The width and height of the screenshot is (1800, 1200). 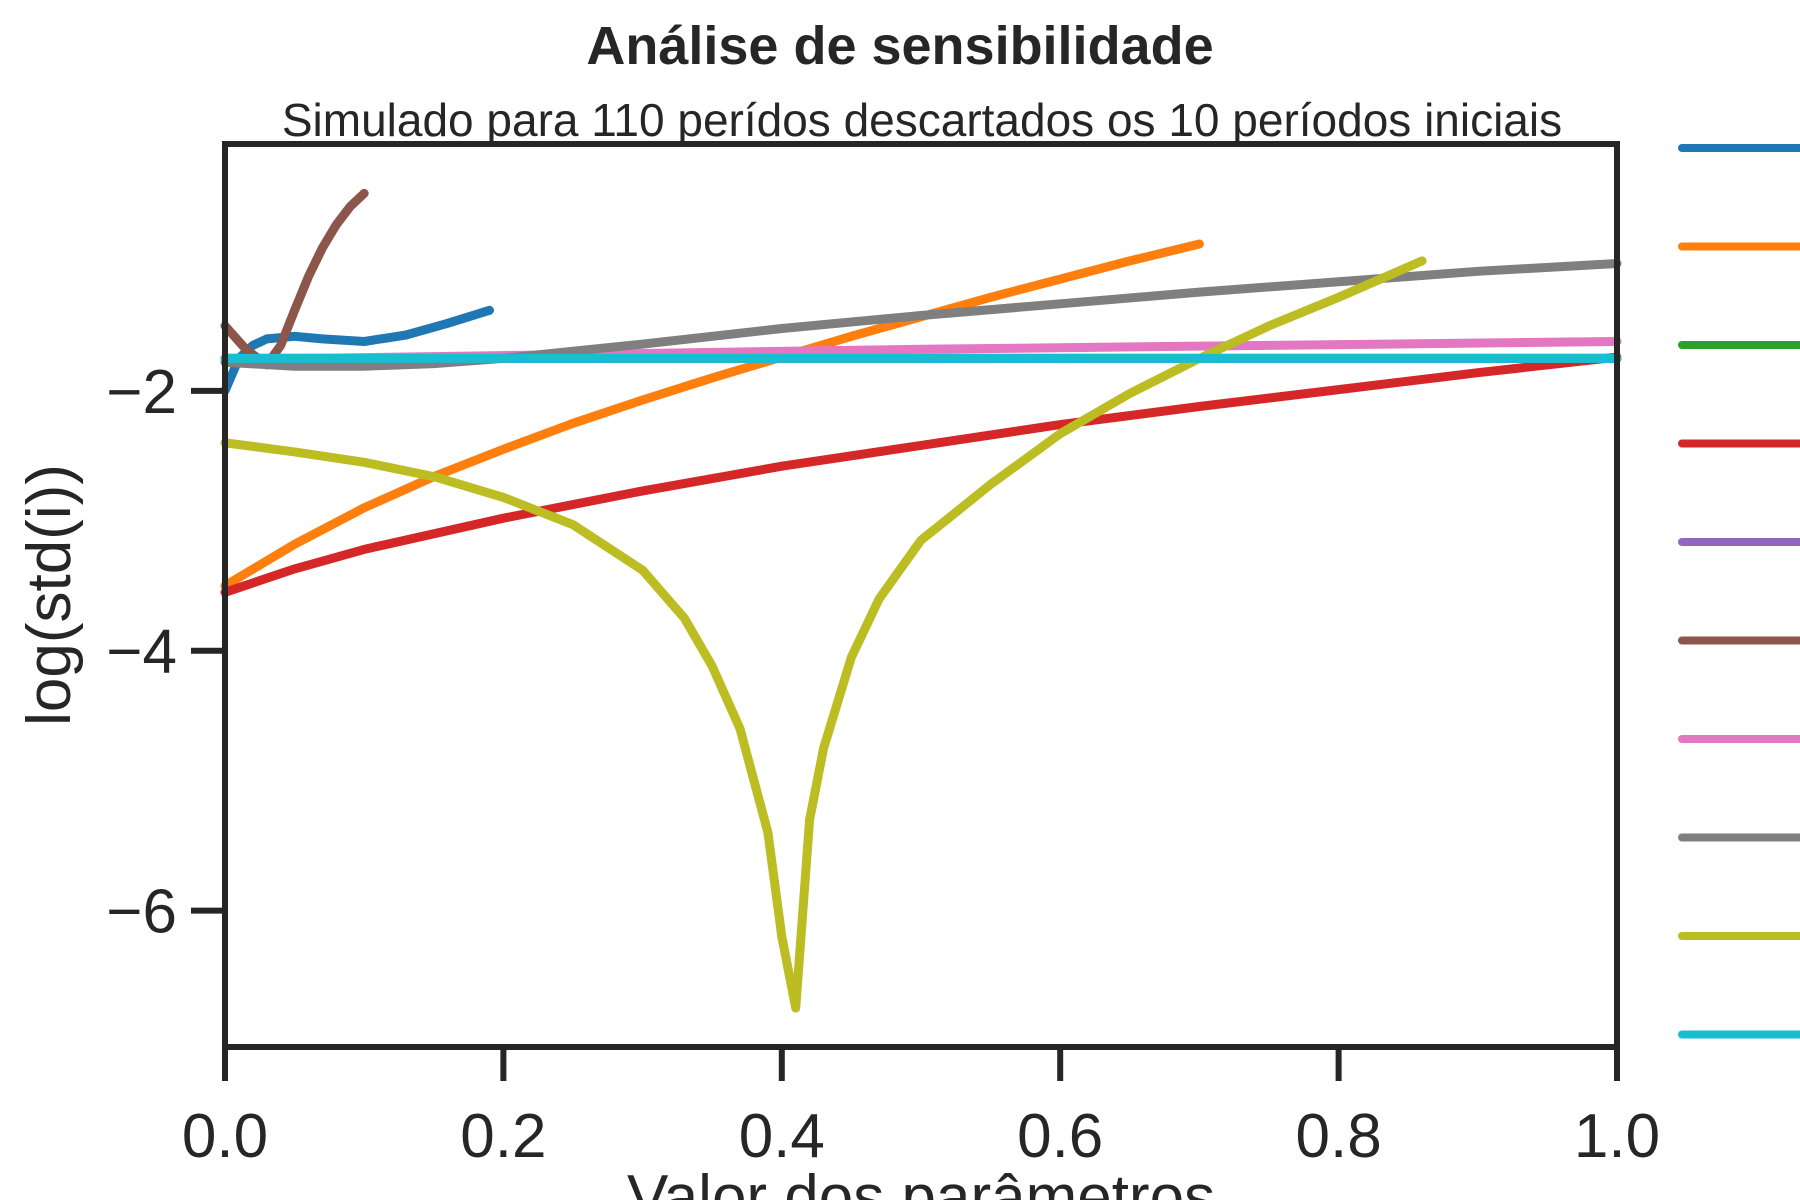 I want to click on x-tick-label: 0.8, so click(x=1338, y=1136).